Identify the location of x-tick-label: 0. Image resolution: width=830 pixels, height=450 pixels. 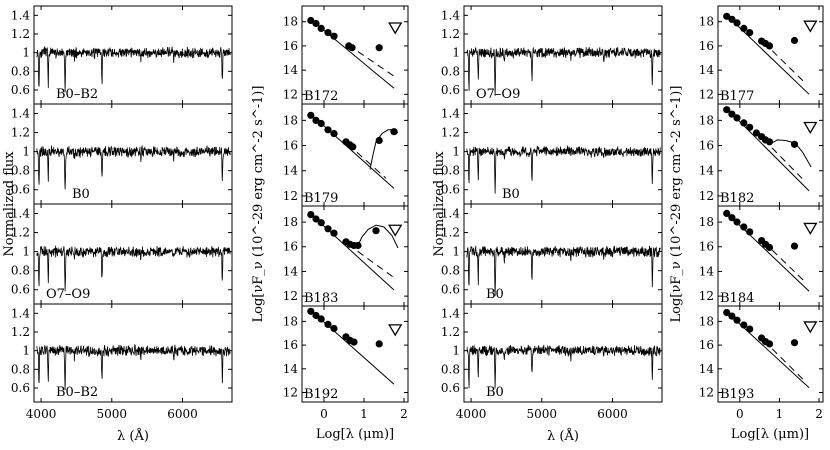
(324, 414).